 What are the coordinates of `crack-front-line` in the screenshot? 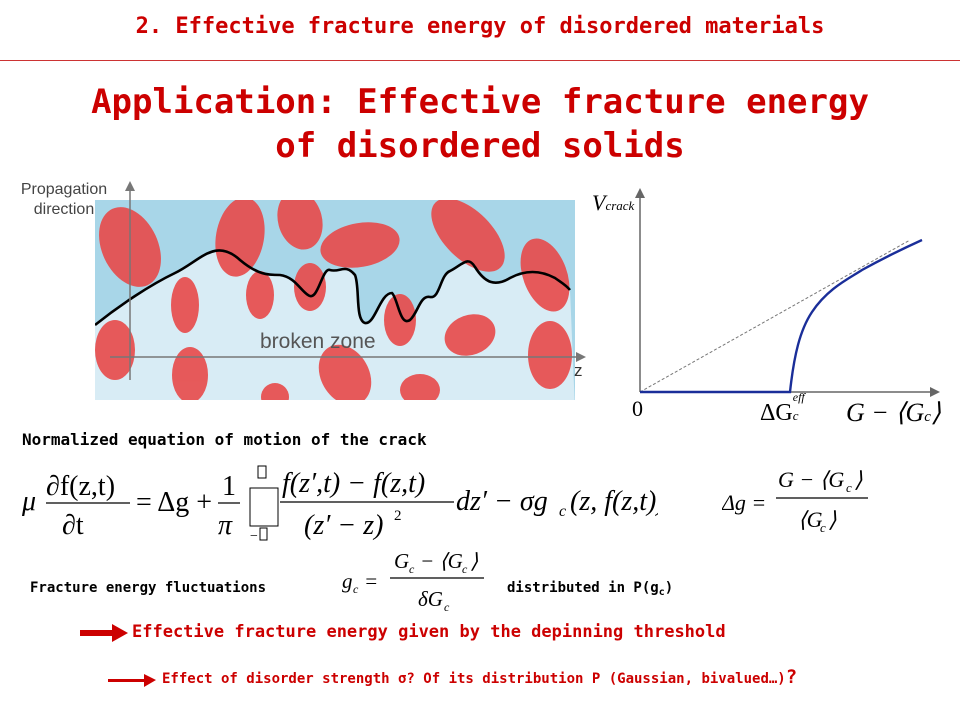 It's located at (333, 288).